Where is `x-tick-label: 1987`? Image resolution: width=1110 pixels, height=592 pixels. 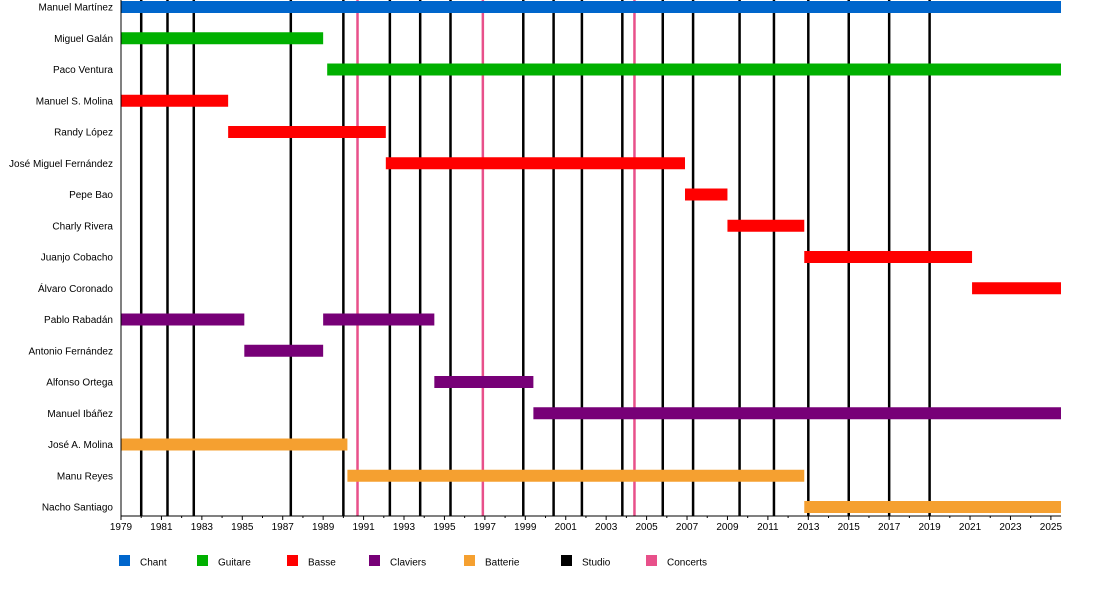
x-tick-label: 1987 is located at coordinates (283, 527).